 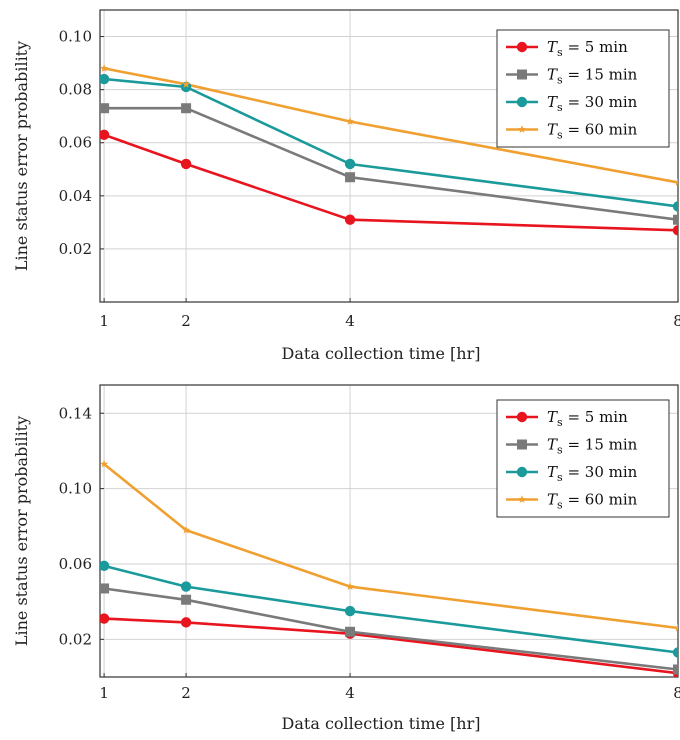 I want to click on y-tick-label: 0.04, so click(x=75, y=196).